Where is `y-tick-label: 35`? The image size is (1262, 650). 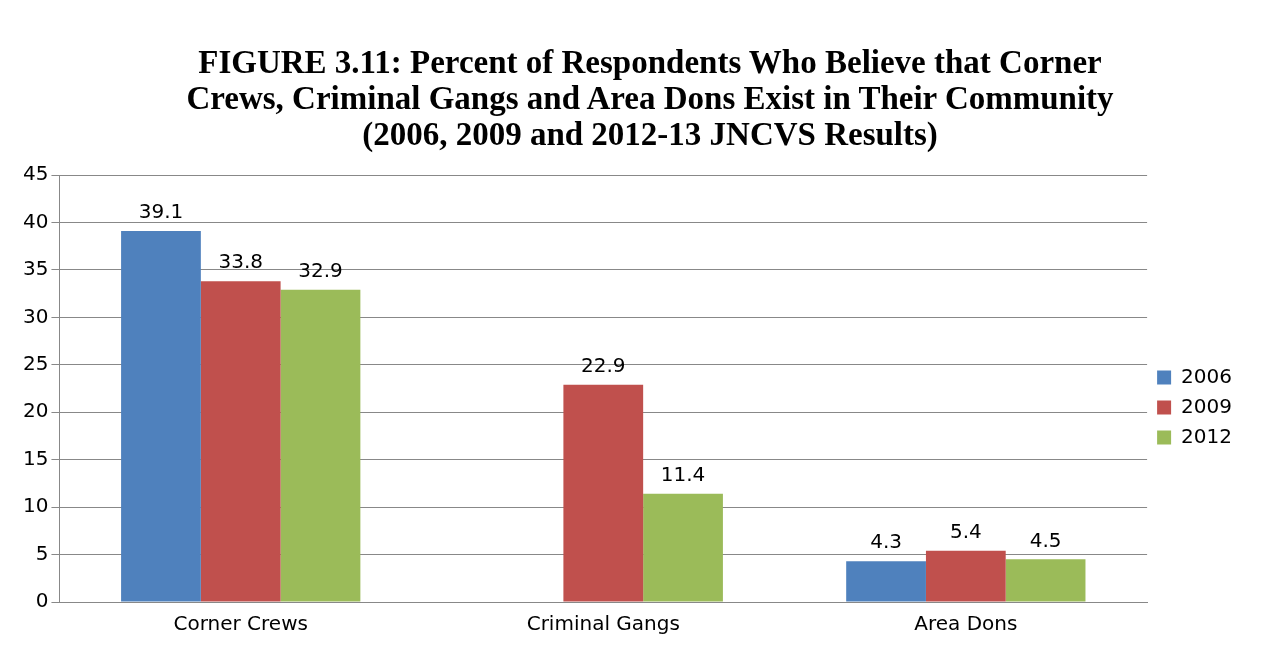
y-tick-label: 35 is located at coordinates (36, 268).